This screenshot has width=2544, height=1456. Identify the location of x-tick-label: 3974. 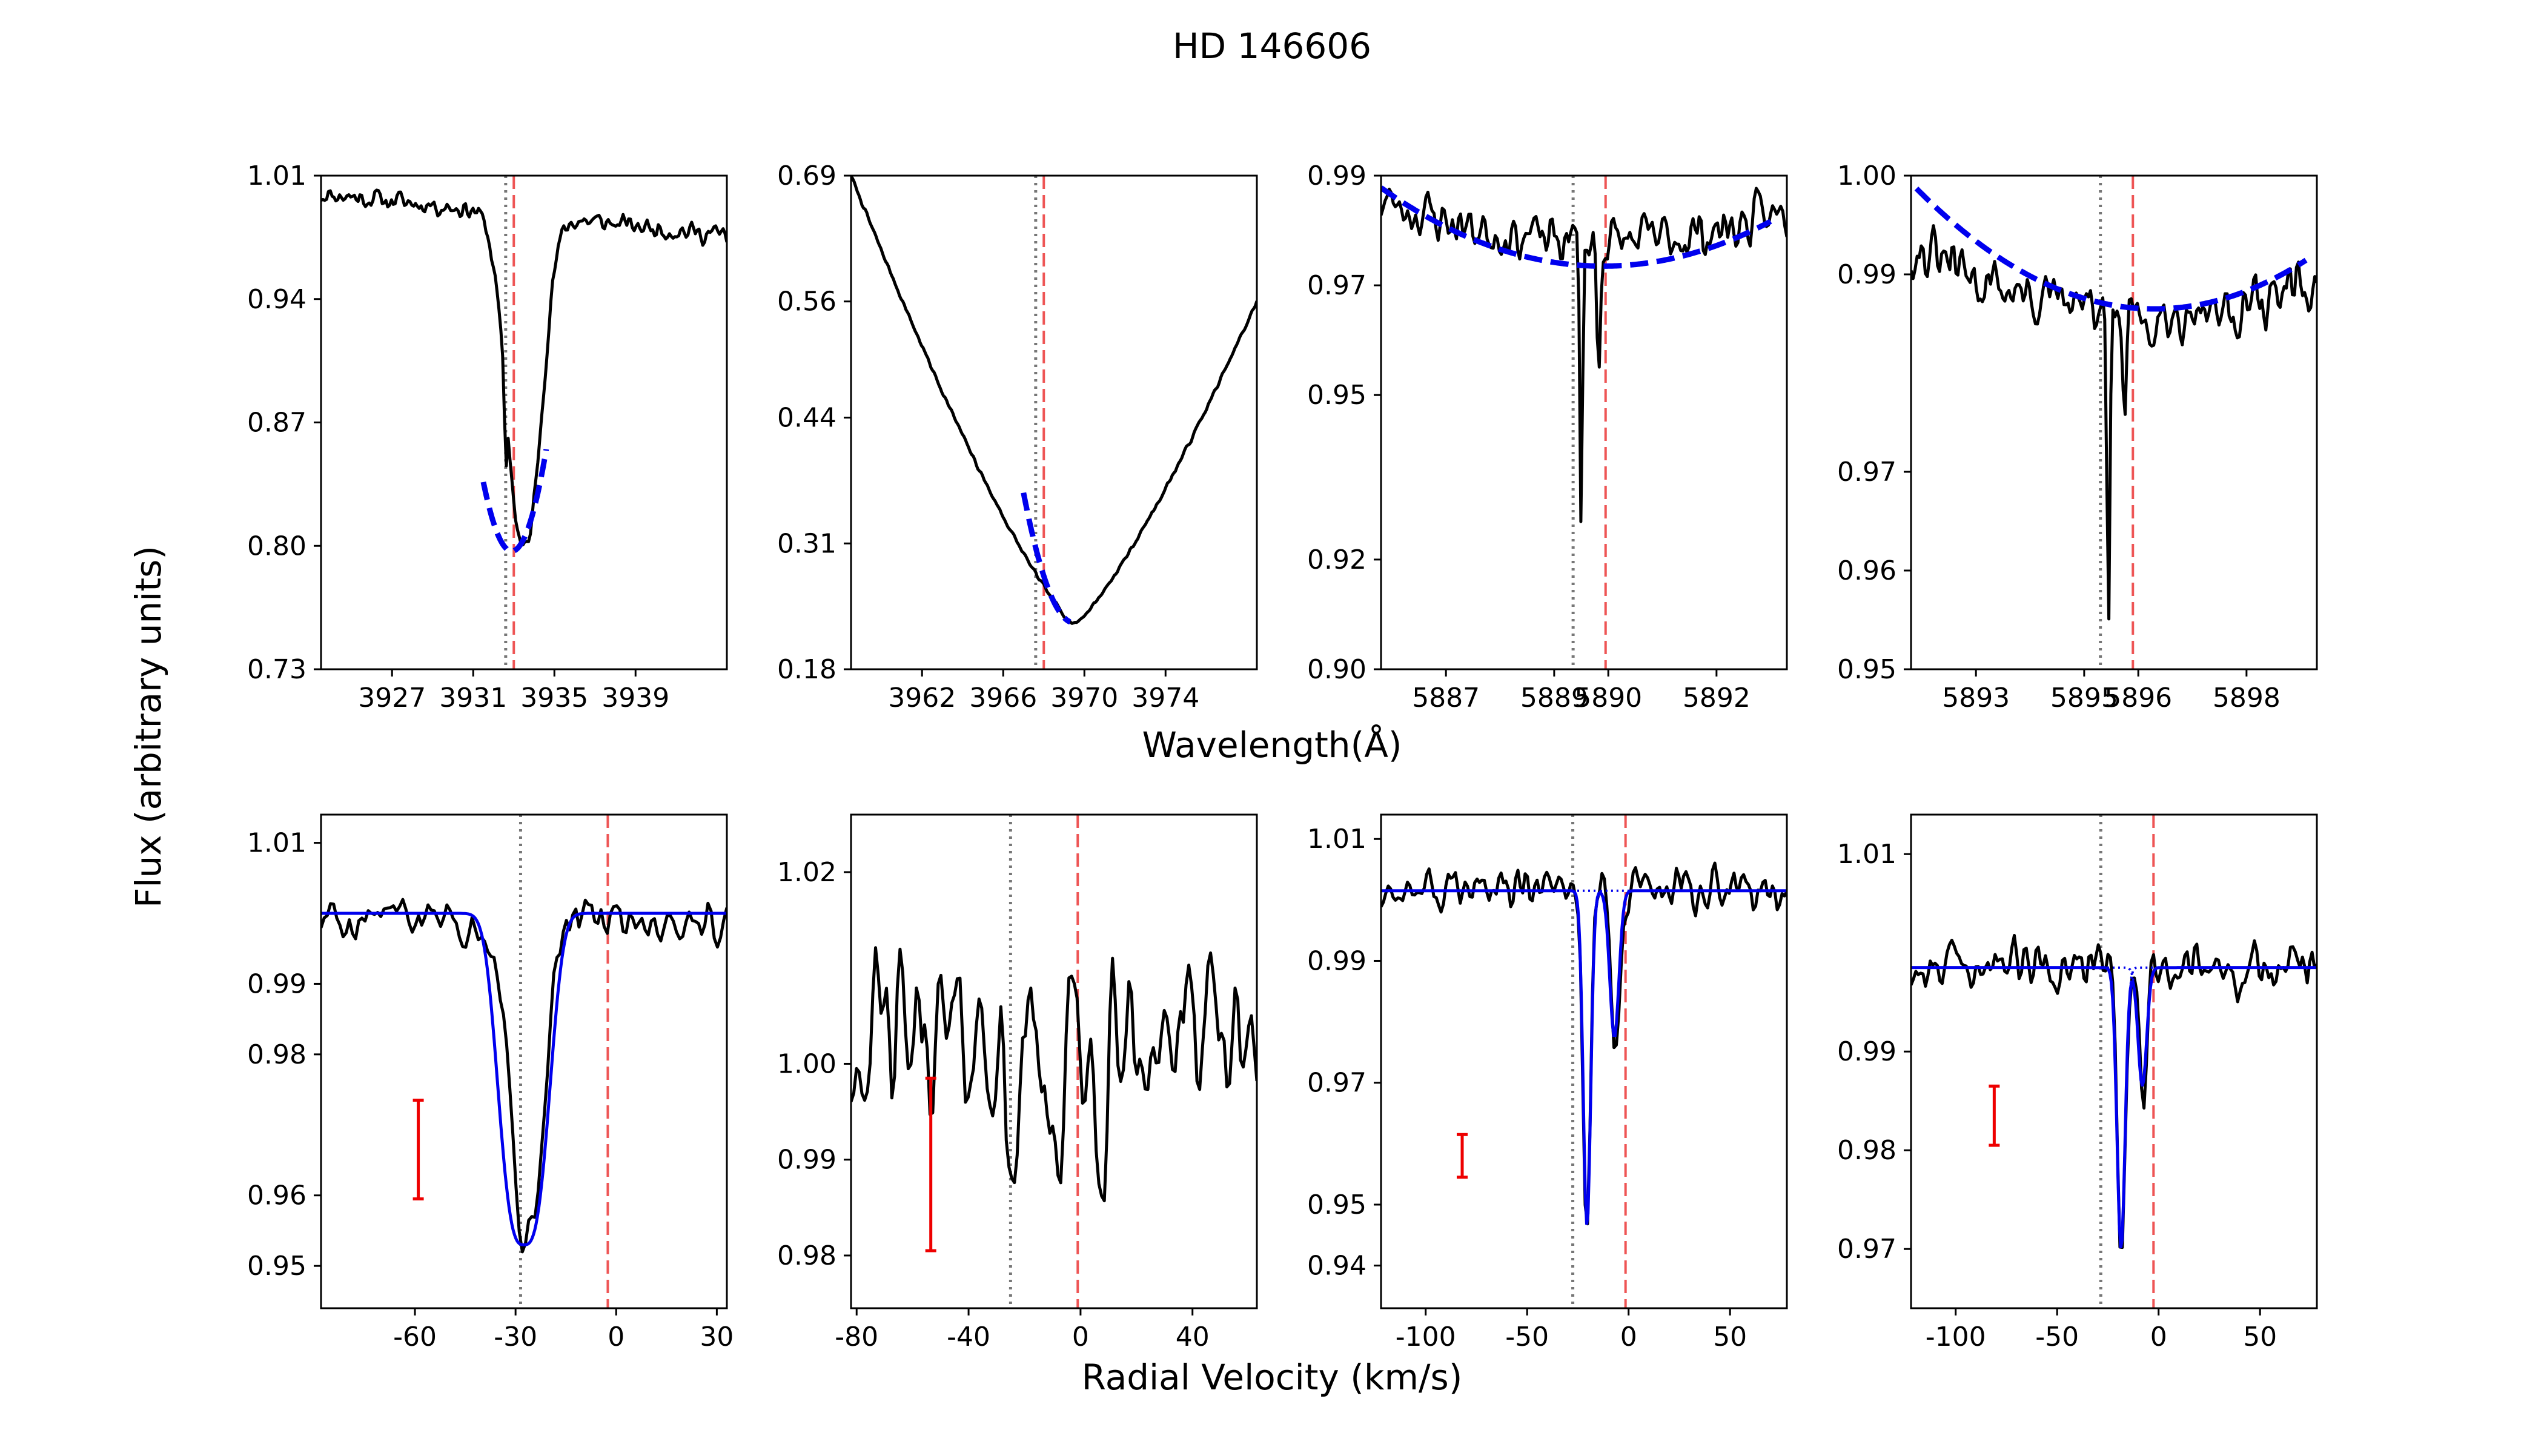
(1165, 698).